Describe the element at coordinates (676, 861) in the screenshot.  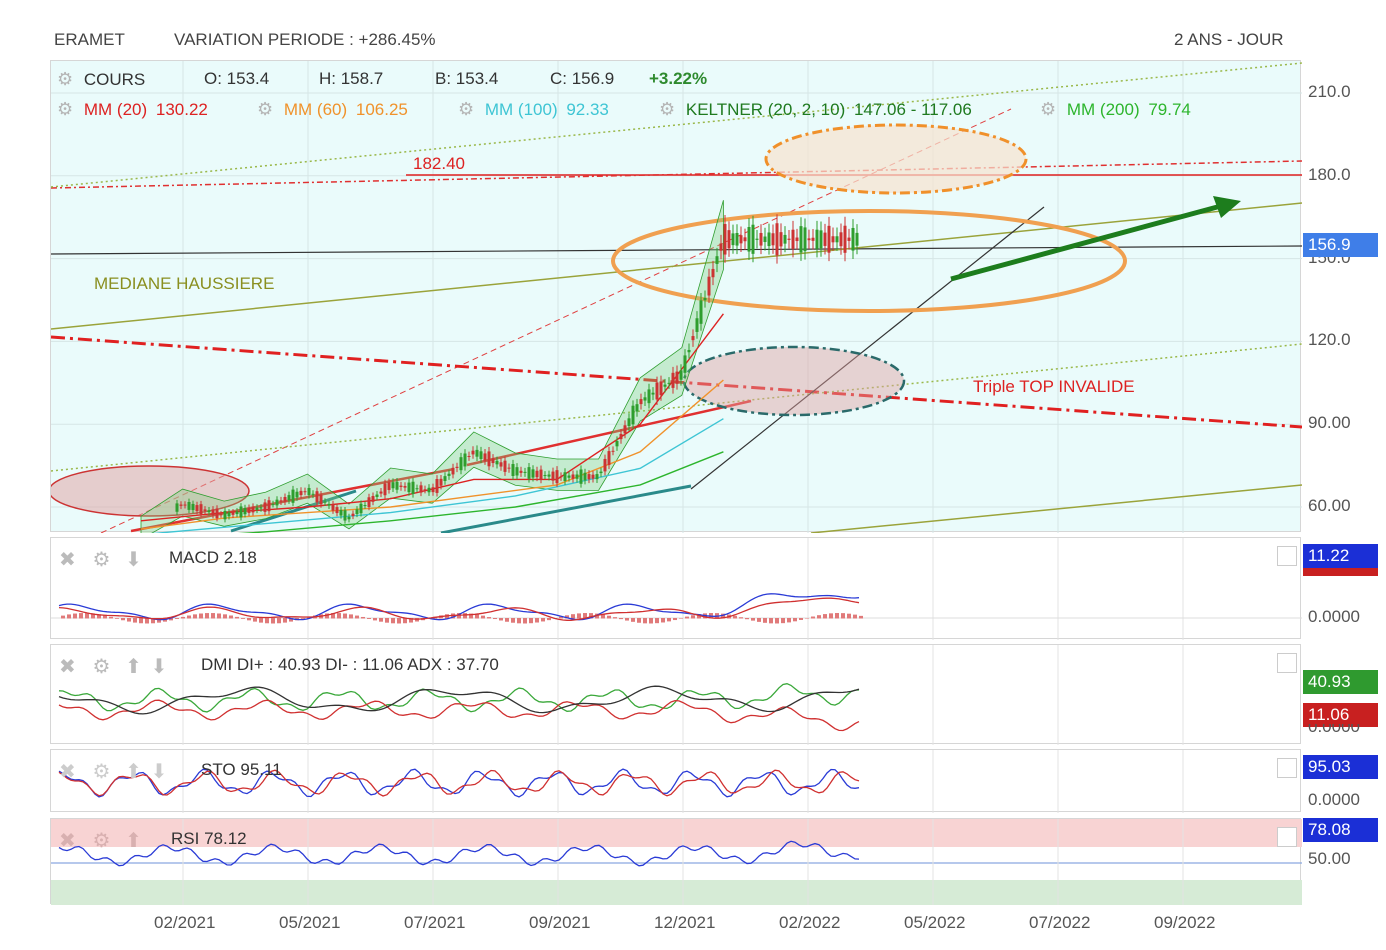
I see `rsi-pane: ✖ ⚙ ⬆ RSI 78.12` at that location.